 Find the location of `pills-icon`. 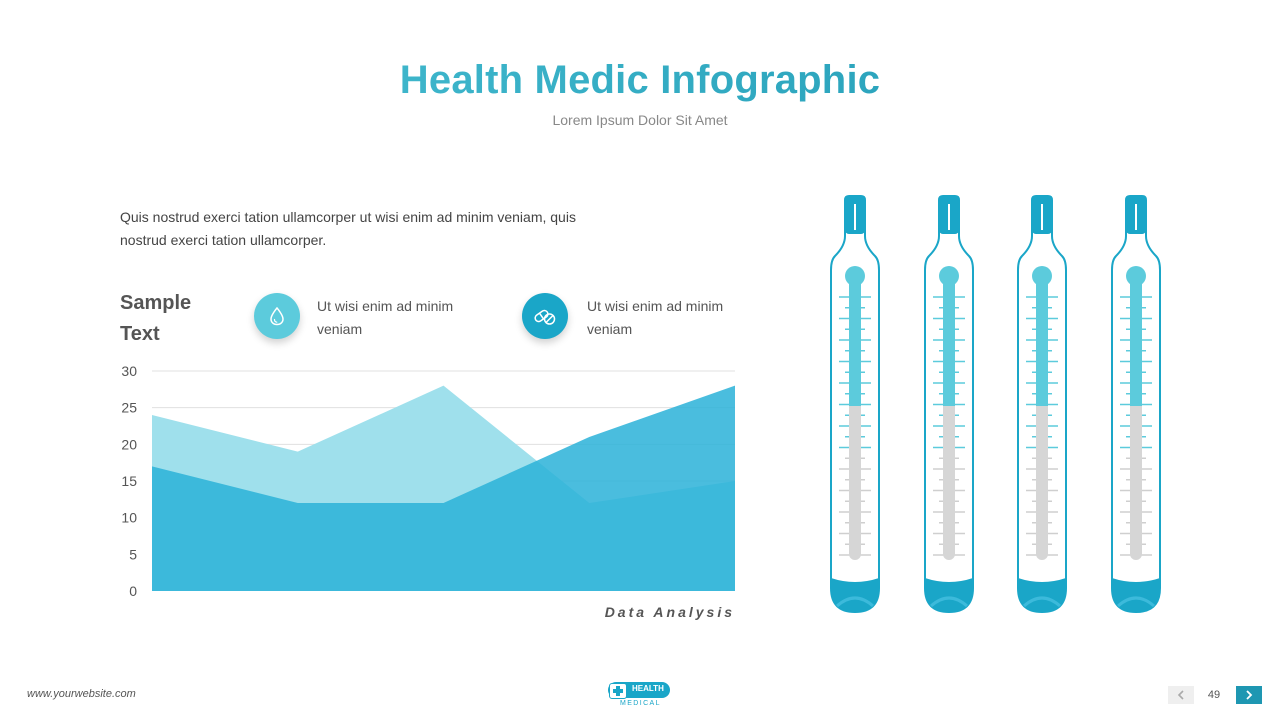

pills-icon is located at coordinates (545, 317).